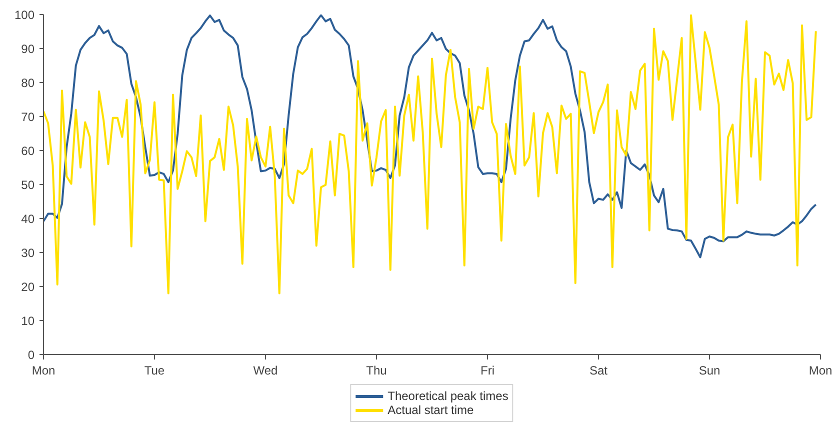 The image size is (834, 428). I want to click on x-tick-label: Sat, so click(598, 371).